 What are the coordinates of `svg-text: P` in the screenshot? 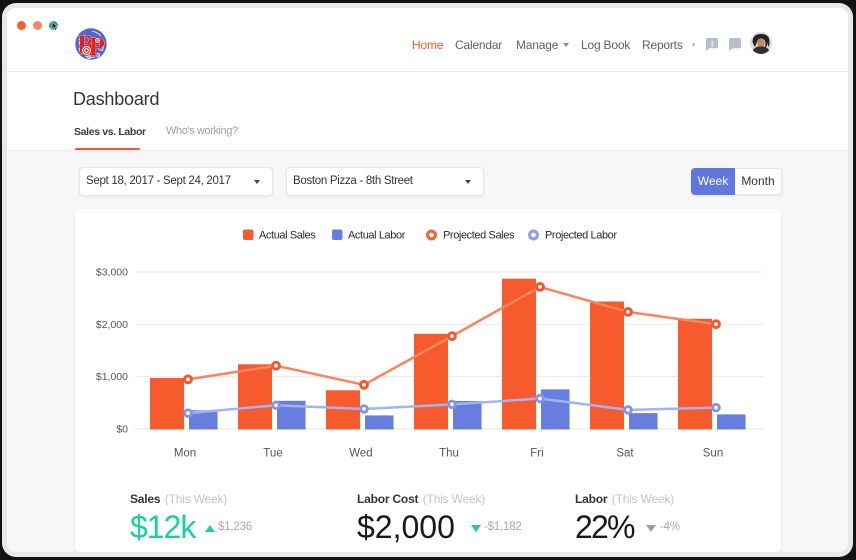 It's located at (97, 47).